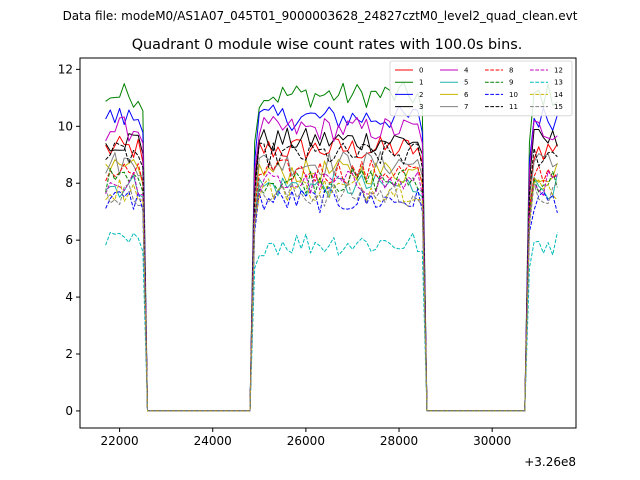 The width and height of the screenshot is (640, 480). What do you see at coordinates (421, 95) in the screenshot?
I see `legend-label-2: 2` at bounding box center [421, 95].